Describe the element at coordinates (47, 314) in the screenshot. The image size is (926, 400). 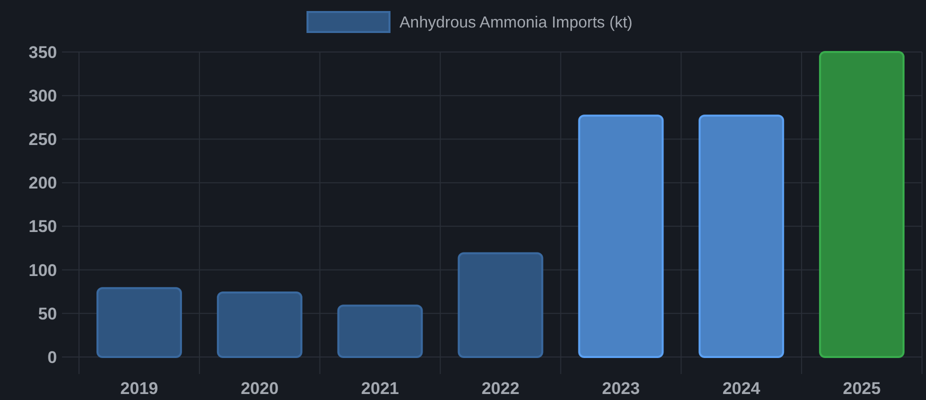
I see `y-tick-label: 50` at that location.